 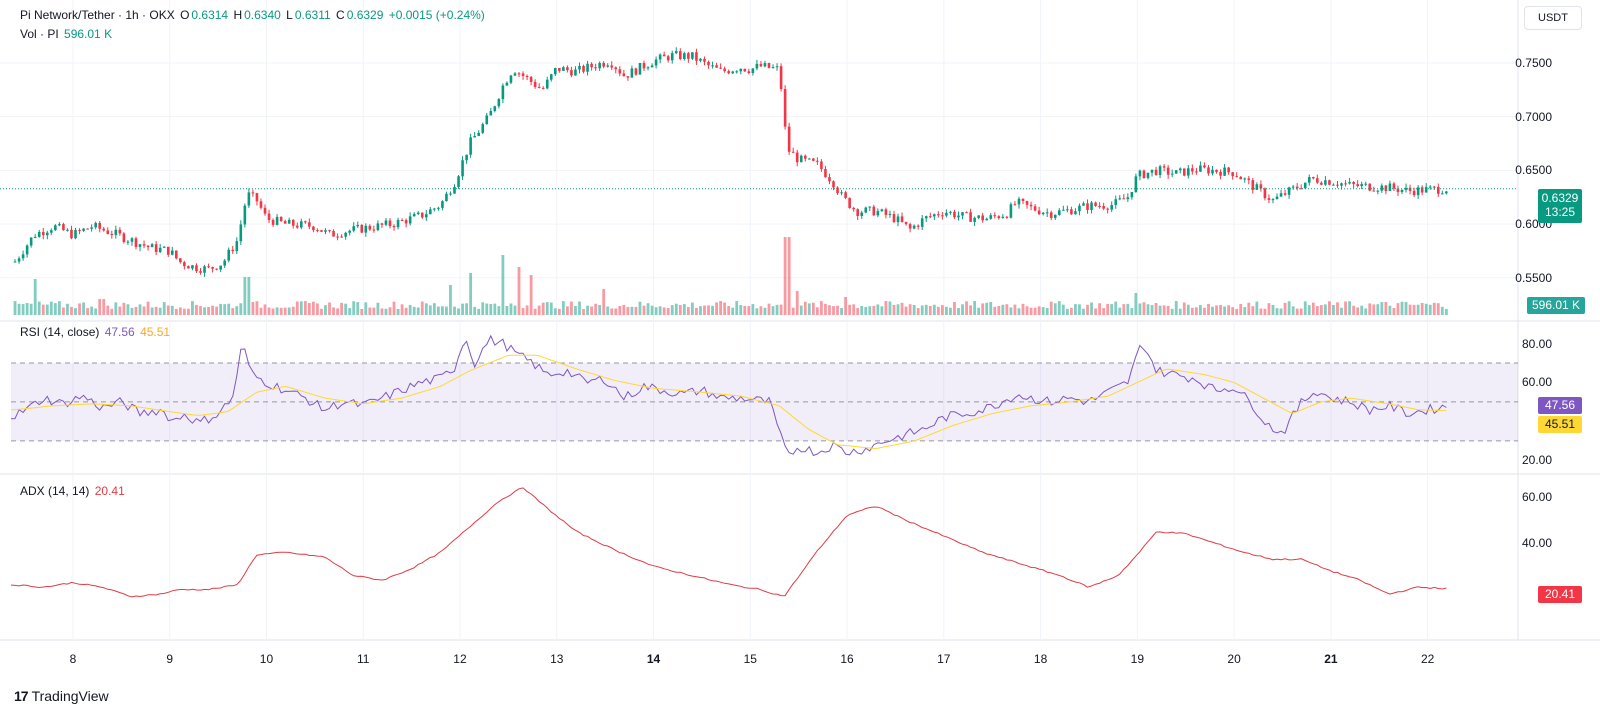 What do you see at coordinates (944, 659) in the screenshot?
I see `date-tick-label: 17` at bounding box center [944, 659].